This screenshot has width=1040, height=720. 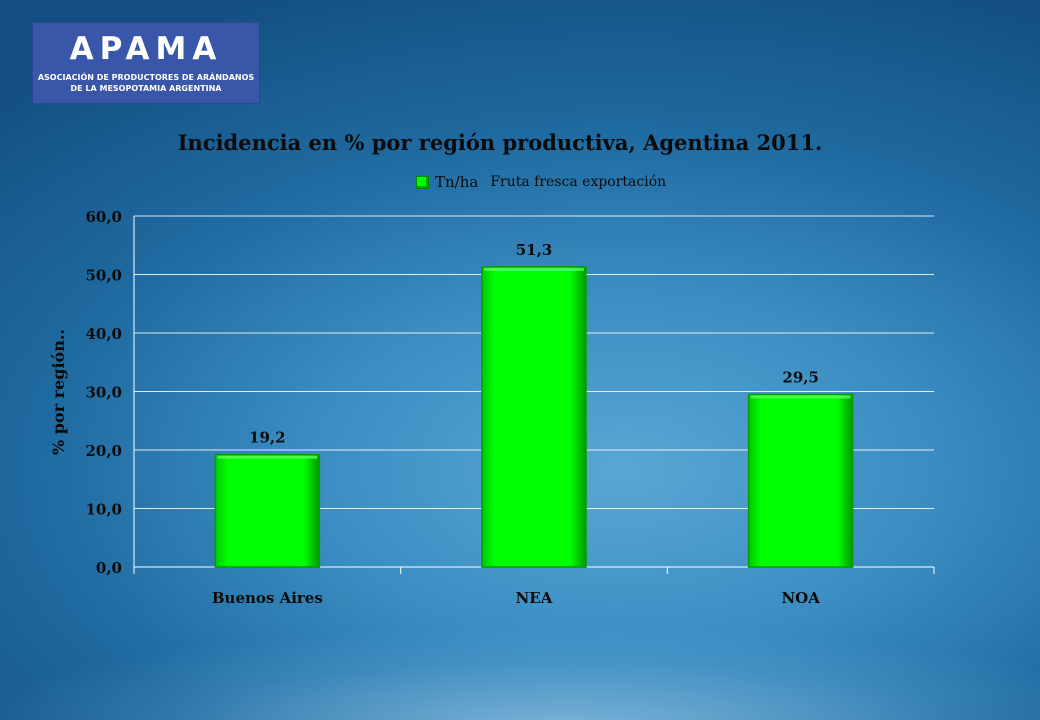 I want to click on data-label: 29,5, so click(x=800, y=377).